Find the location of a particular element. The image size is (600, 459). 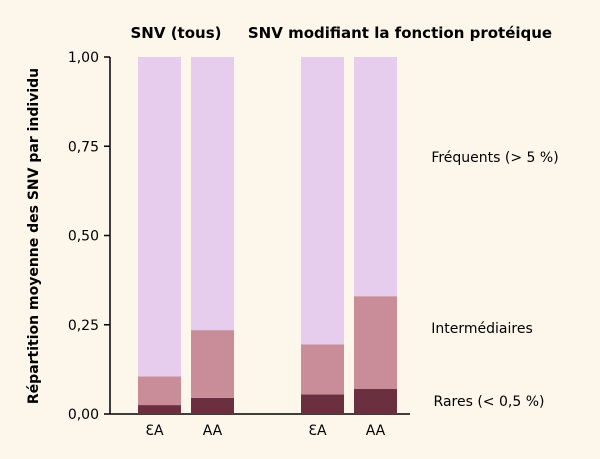

legend-label-rare: Rares (< 0,5 %) is located at coordinates (489, 402).